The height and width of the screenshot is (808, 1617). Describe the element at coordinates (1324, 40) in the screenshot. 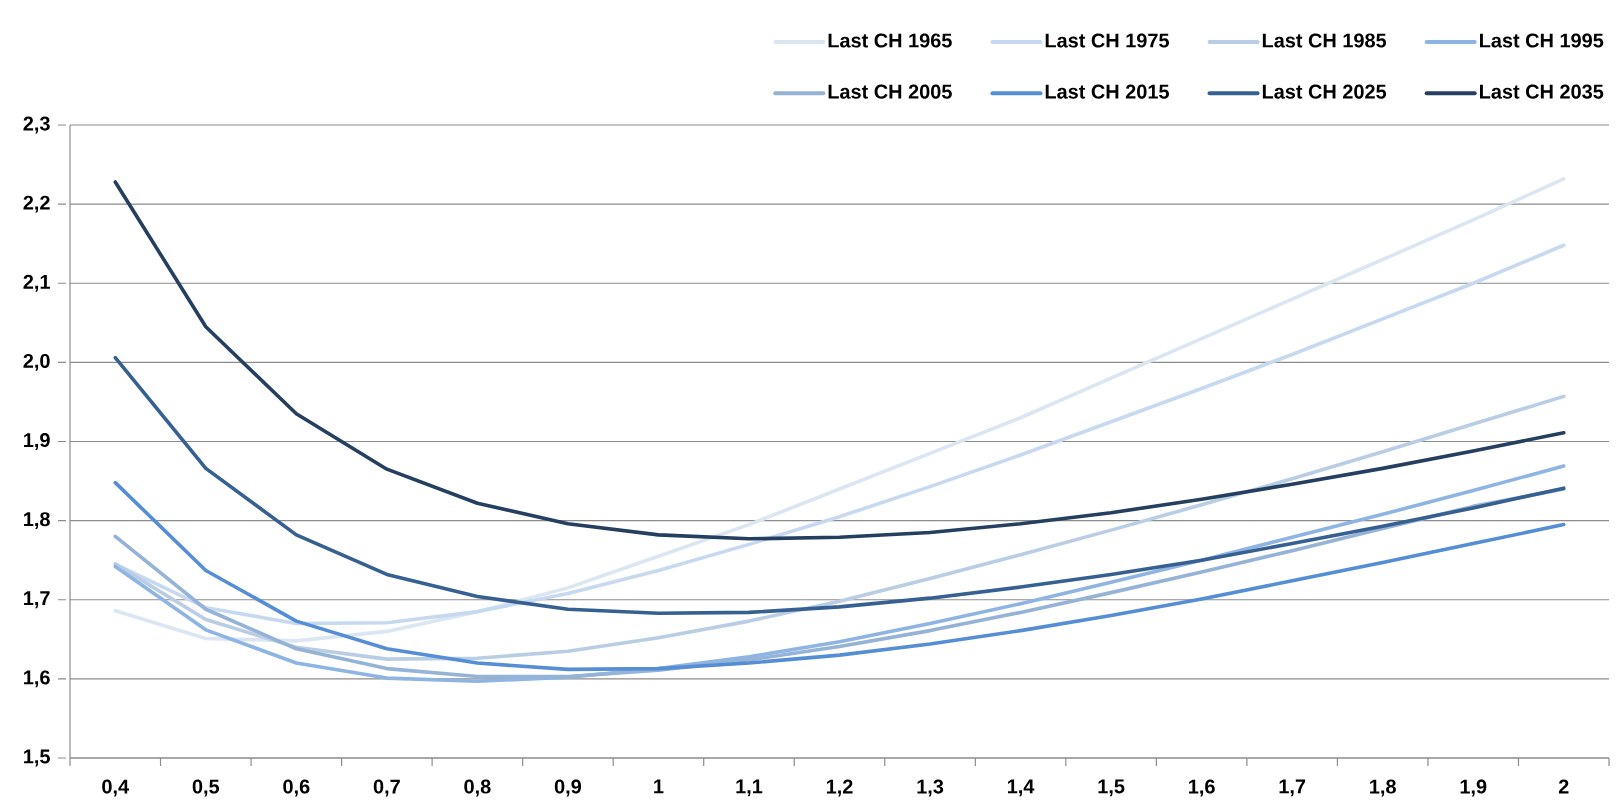

I see `legend-label: Last CH 1985` at that location.